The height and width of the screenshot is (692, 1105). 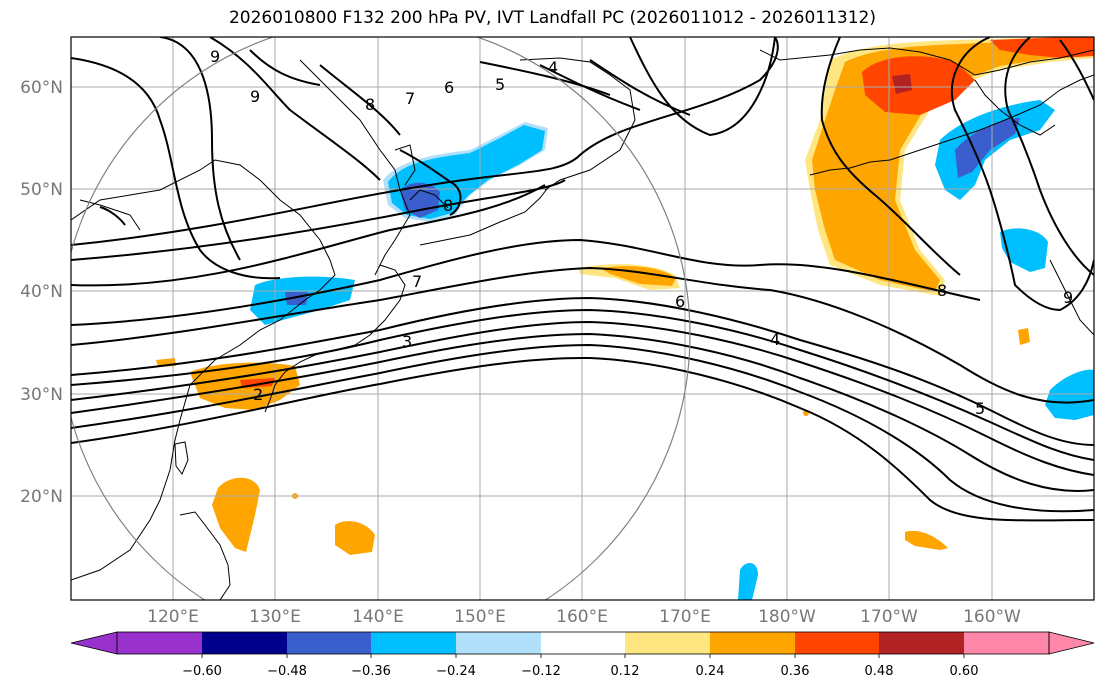 I want to click on ivt-pos-aleutian-darkred, so click(x=902, y=84).